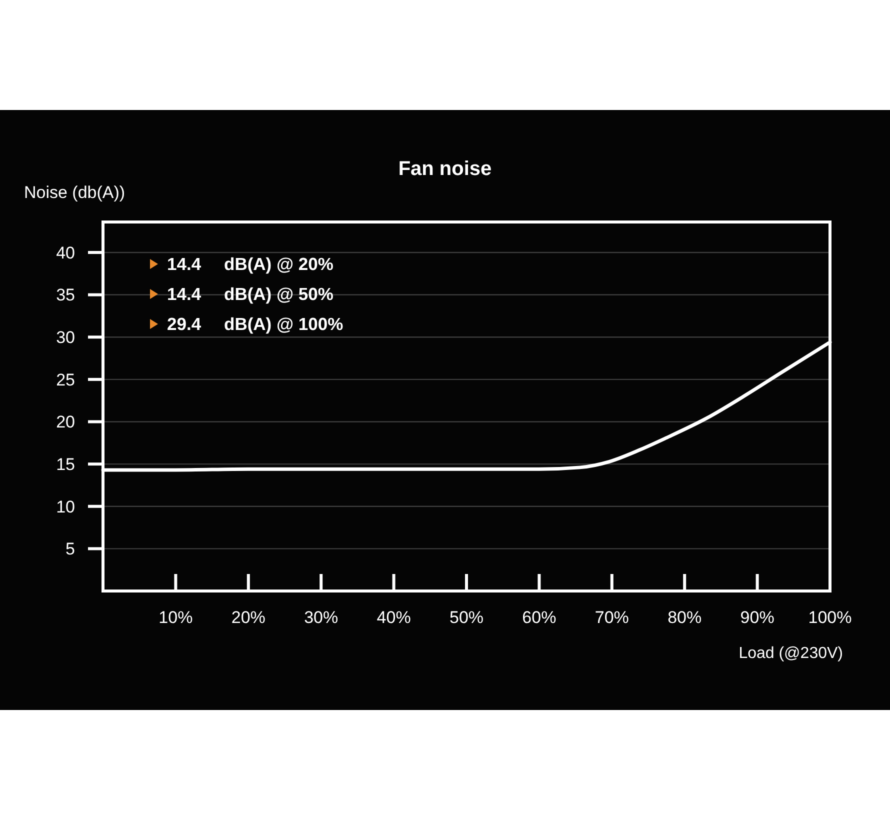 The height and width of the screenshot is (820, 890). I want to click on x-tick-label: 70%, so click(611, 617).